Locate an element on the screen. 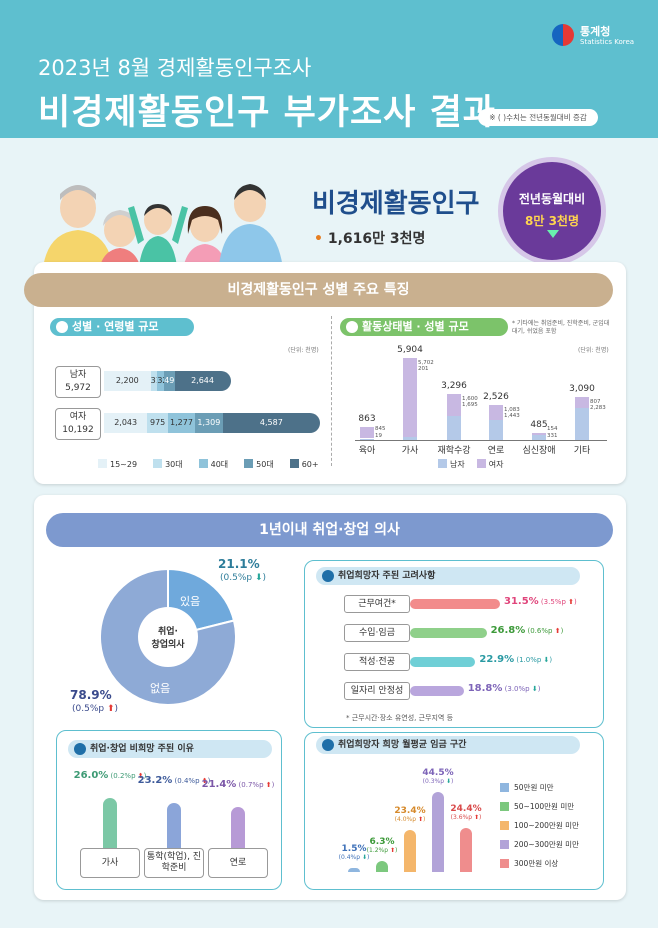 The height and width of the screenshot is (928, 658). down-arrow-icon: ⬇ is located at coordinates (258, 578).